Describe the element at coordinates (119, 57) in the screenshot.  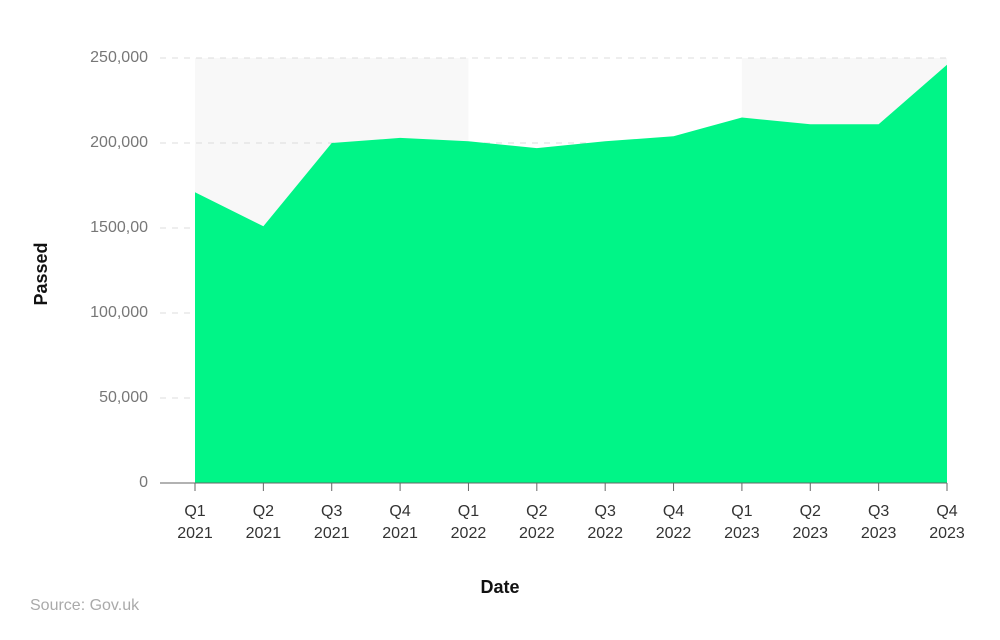
I see `y-tick-label: 250,000` at that location.